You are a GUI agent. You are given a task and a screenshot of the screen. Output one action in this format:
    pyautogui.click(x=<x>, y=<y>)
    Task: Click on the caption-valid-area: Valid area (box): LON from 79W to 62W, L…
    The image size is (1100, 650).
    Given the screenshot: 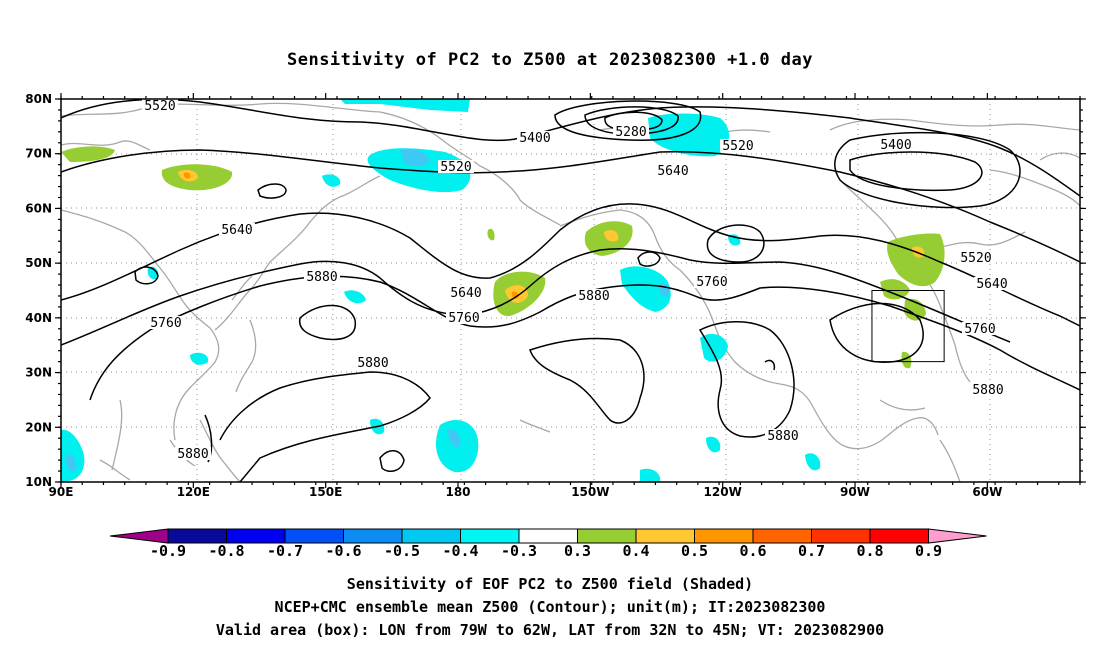 What is the action you would take?
    pyautogui.click(x=550, y=630)
    